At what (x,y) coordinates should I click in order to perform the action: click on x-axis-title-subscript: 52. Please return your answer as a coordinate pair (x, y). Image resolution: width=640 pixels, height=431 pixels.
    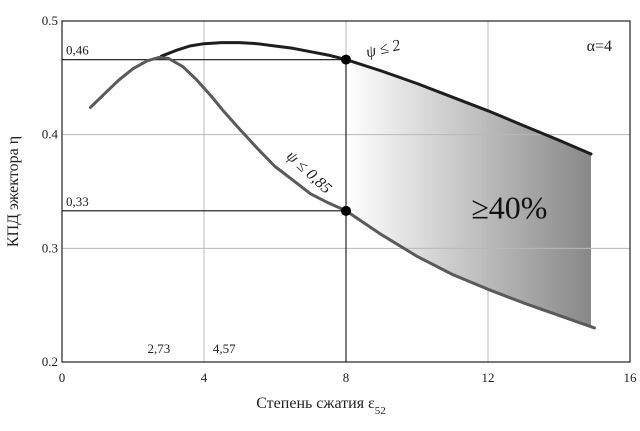
    Looking at the image, I should click on (380, 411).